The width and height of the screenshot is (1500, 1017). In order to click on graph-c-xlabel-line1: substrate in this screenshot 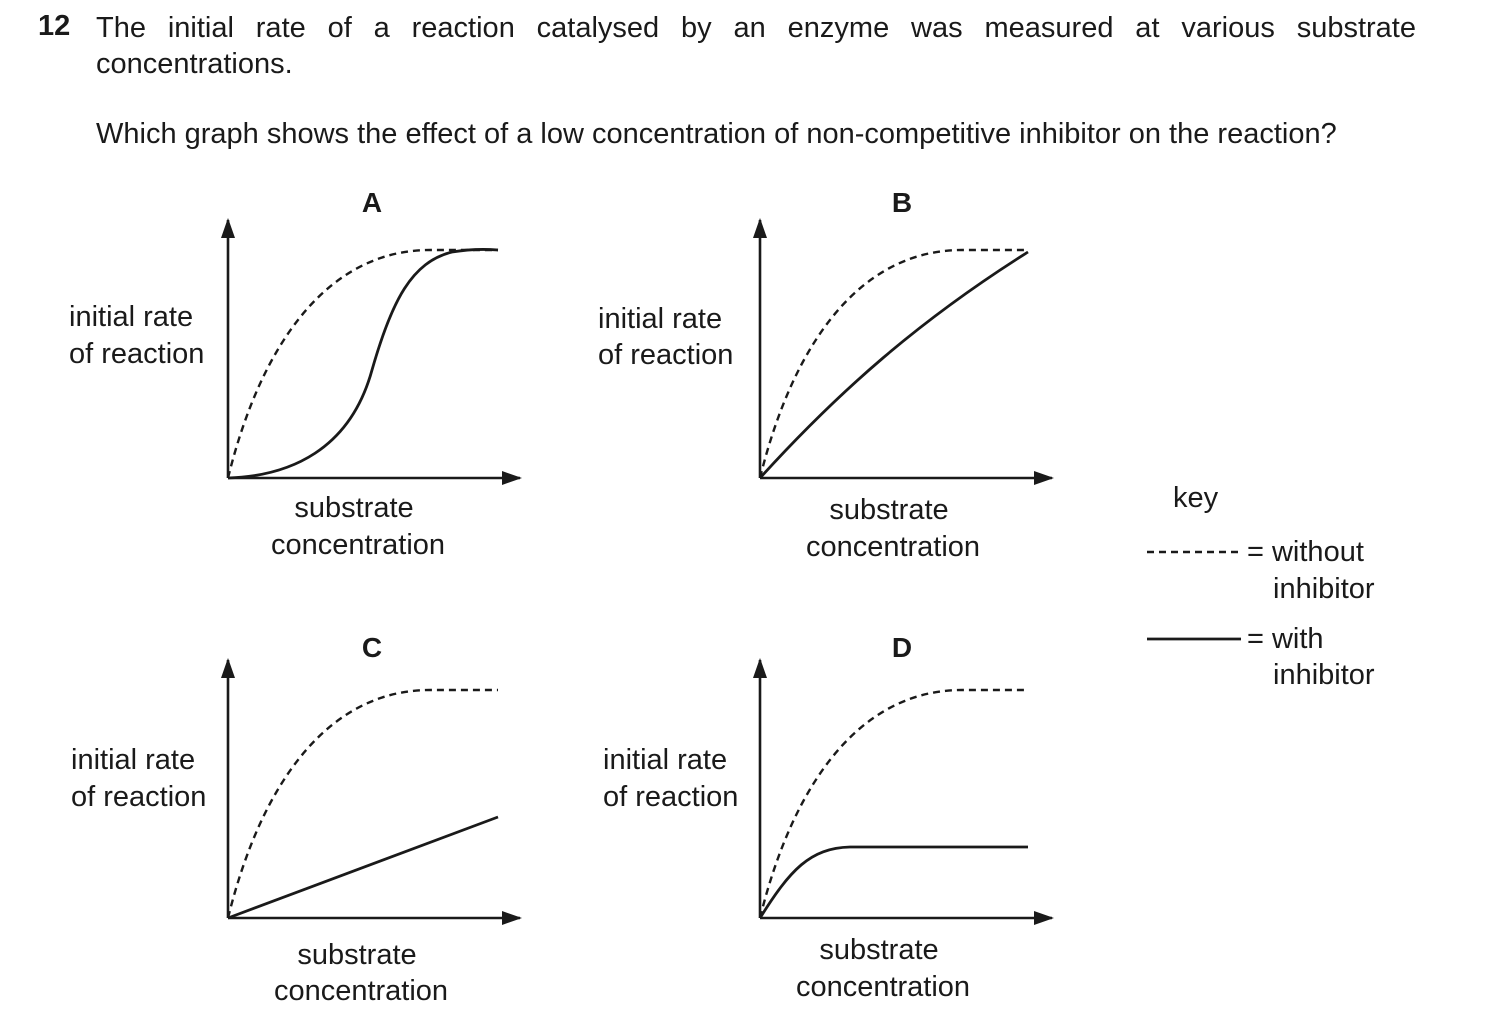, I will do `click(356, 955)`.